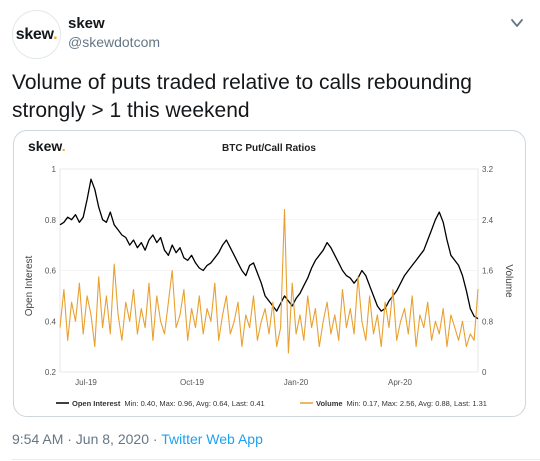 The height and width of the screenshot is (461, 540). I want to click on y-right-tick-label: 2.4, so click(488, 220).